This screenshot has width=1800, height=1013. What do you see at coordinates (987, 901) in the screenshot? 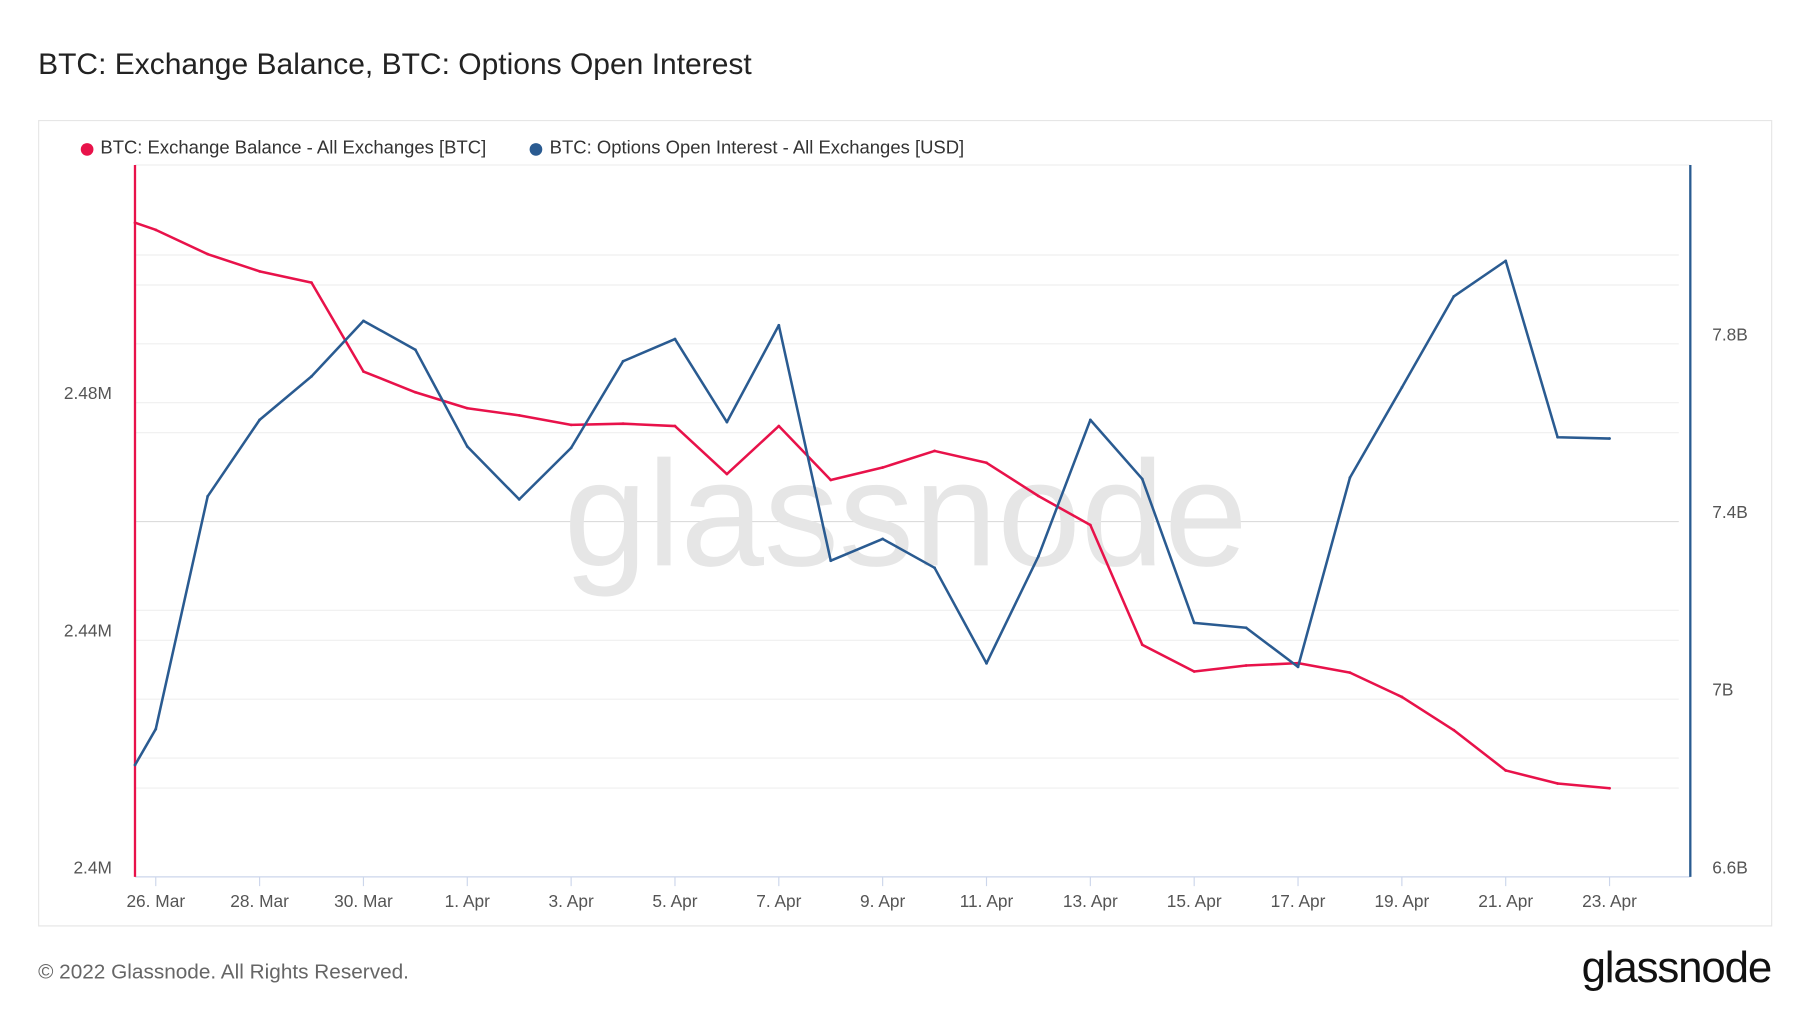
I see `x-axis-tick-label: 11. Apr` at bounding box center [987, 901].